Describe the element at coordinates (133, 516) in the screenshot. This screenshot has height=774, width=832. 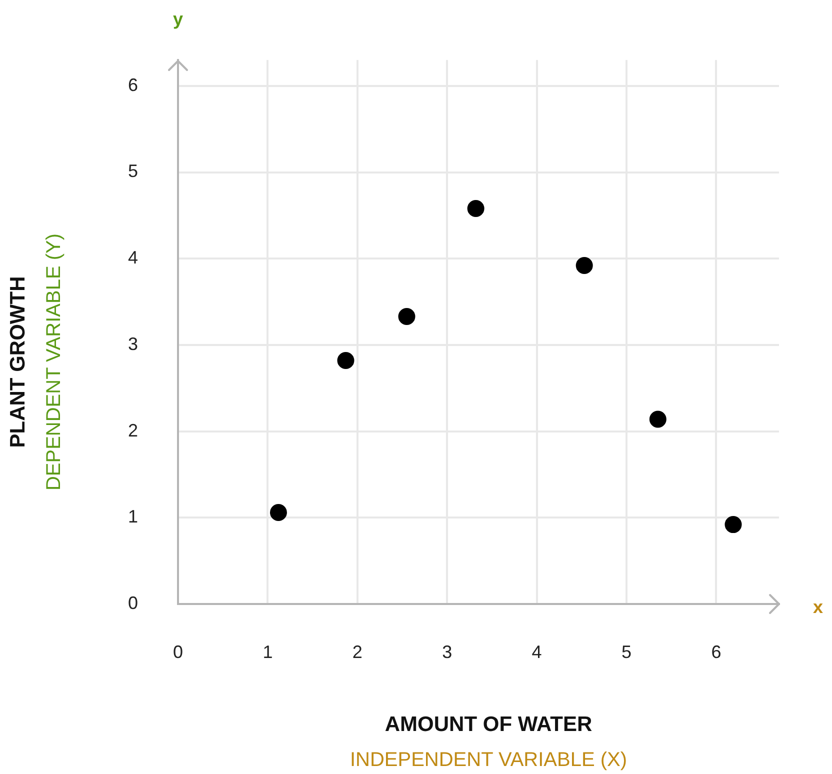
I see `y-tick-label: 1` at that location.